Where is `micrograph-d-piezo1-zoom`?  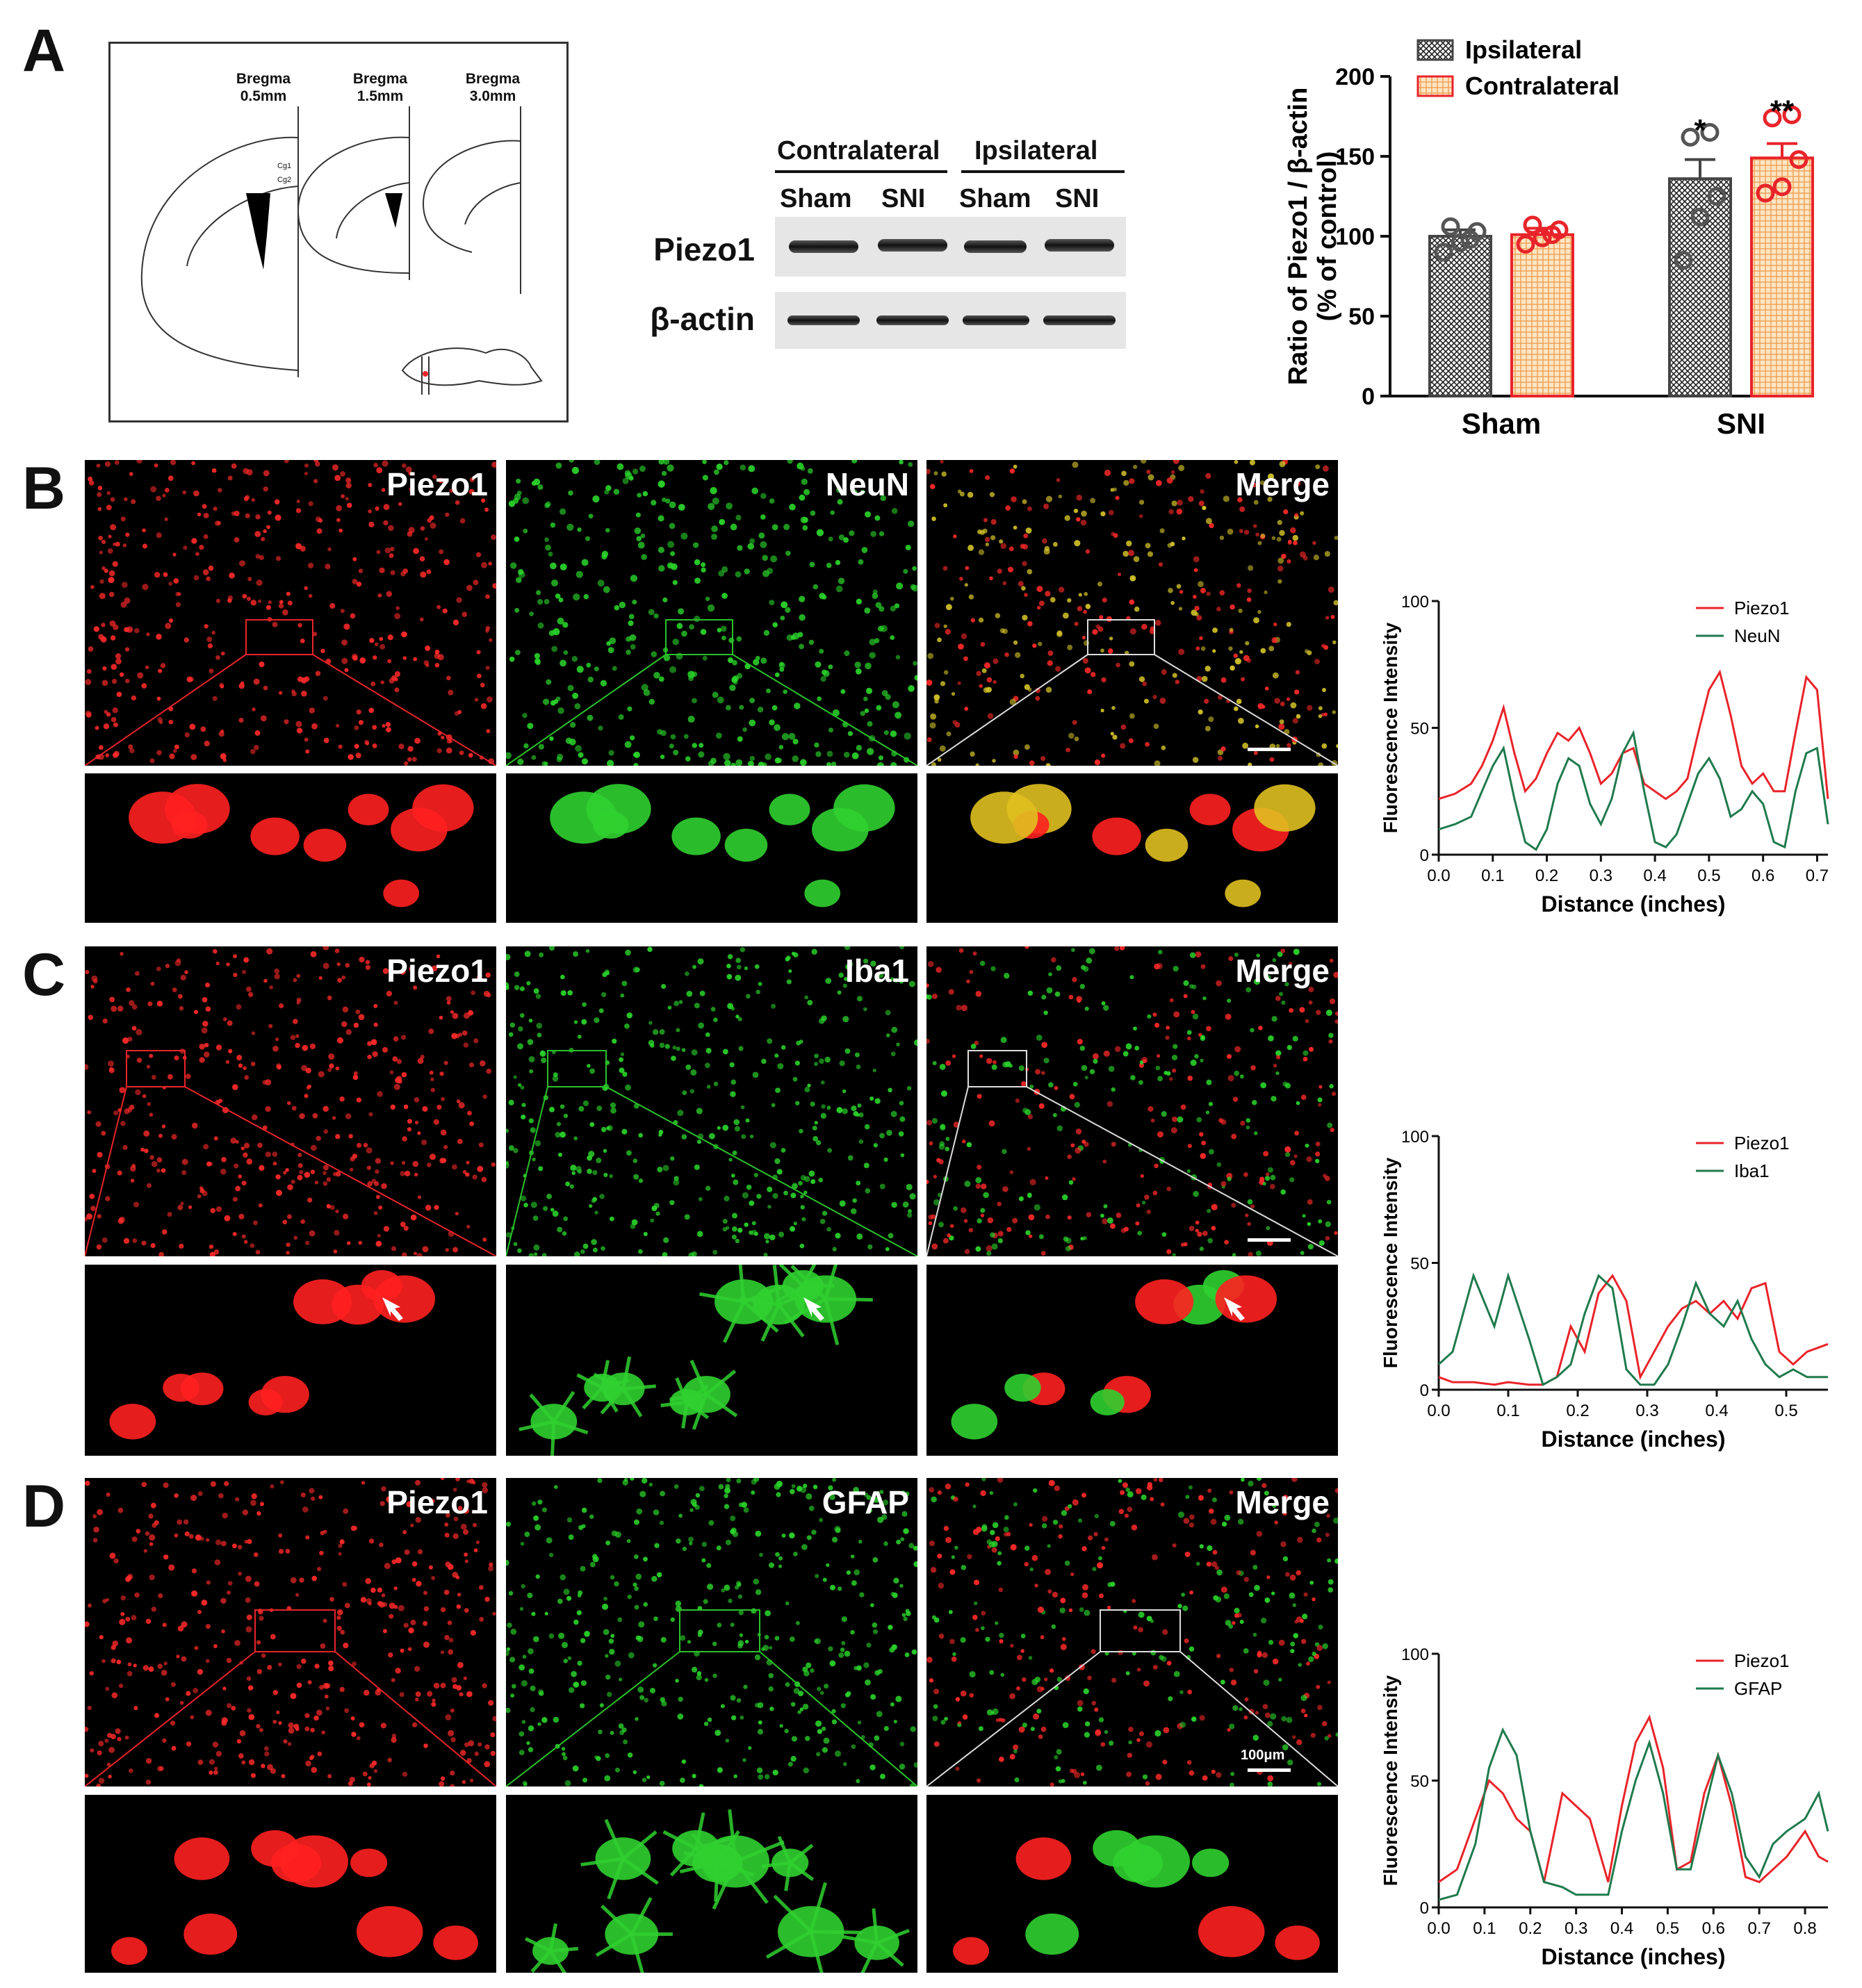
micrograph-d-piezo1-zoom is located at coordinates (290, 1884).